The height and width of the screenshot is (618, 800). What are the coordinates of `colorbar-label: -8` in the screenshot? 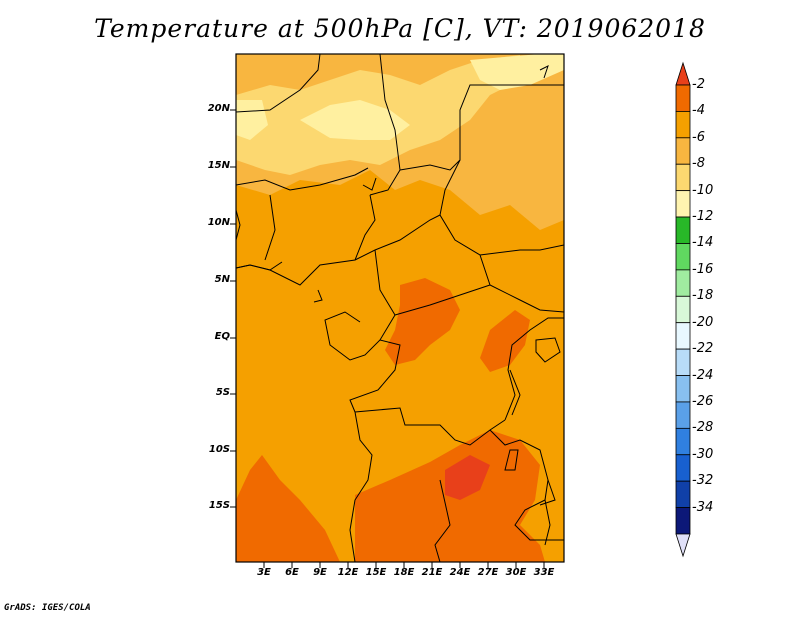 It's located at (698, 164).